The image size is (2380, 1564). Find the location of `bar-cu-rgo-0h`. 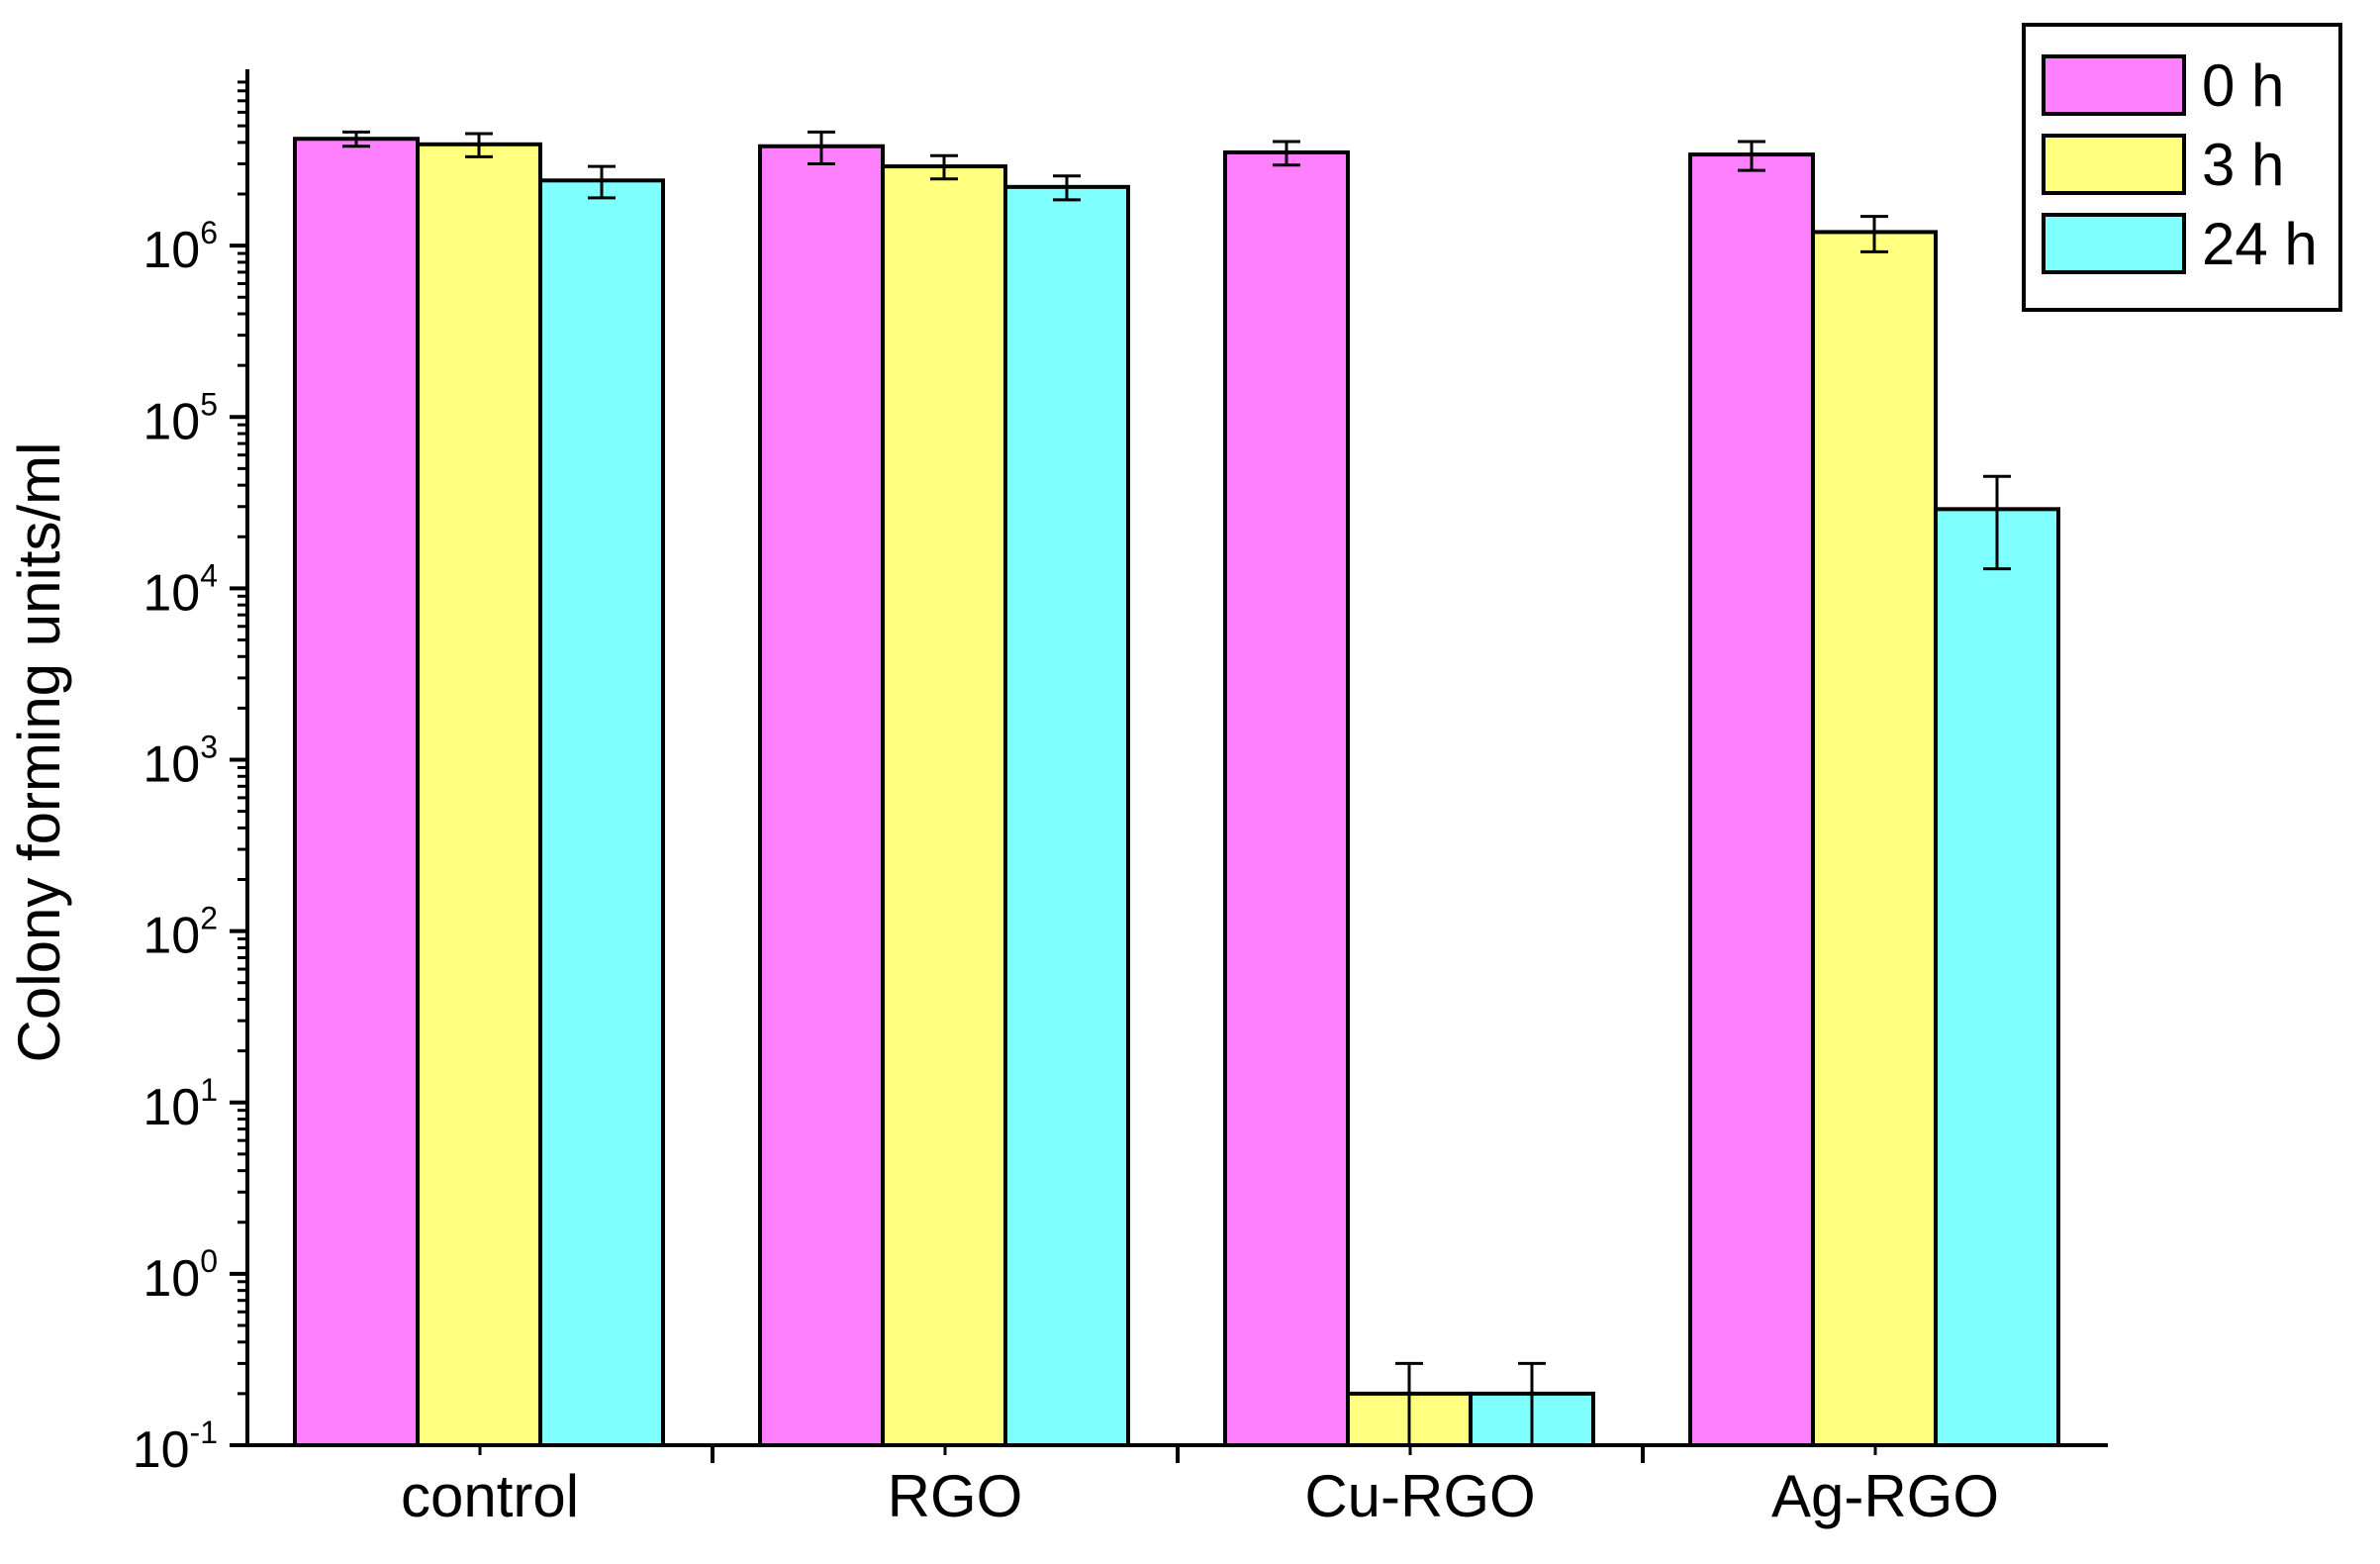

bar-cu-rgo-0h is located at coordinates (1286, 798).